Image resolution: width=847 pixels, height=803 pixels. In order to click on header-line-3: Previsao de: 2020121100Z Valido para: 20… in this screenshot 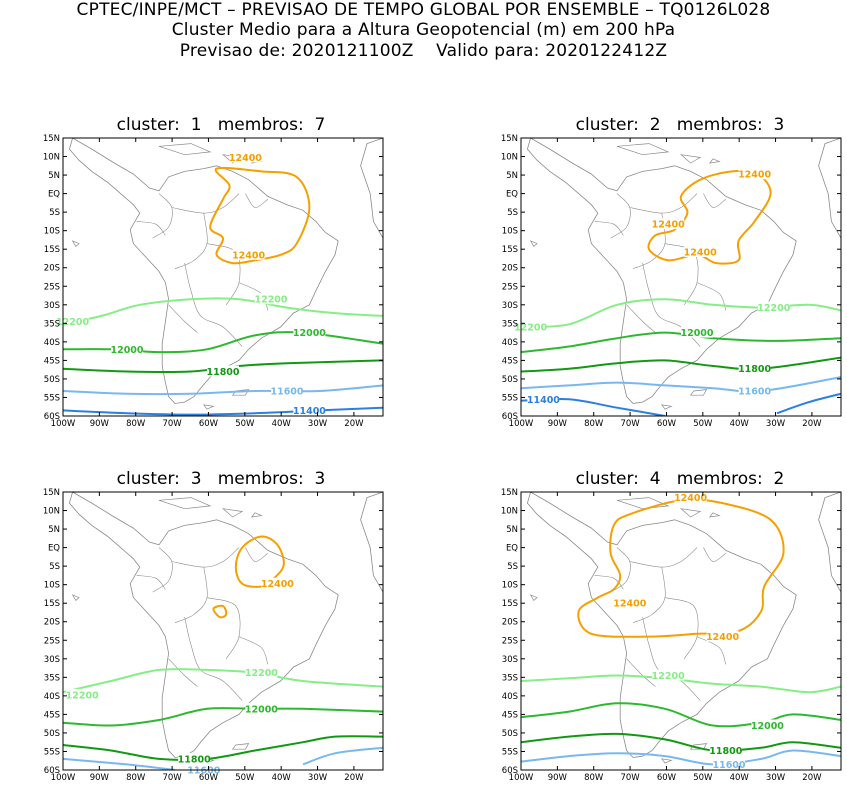, I will do `click(423, 51)`.